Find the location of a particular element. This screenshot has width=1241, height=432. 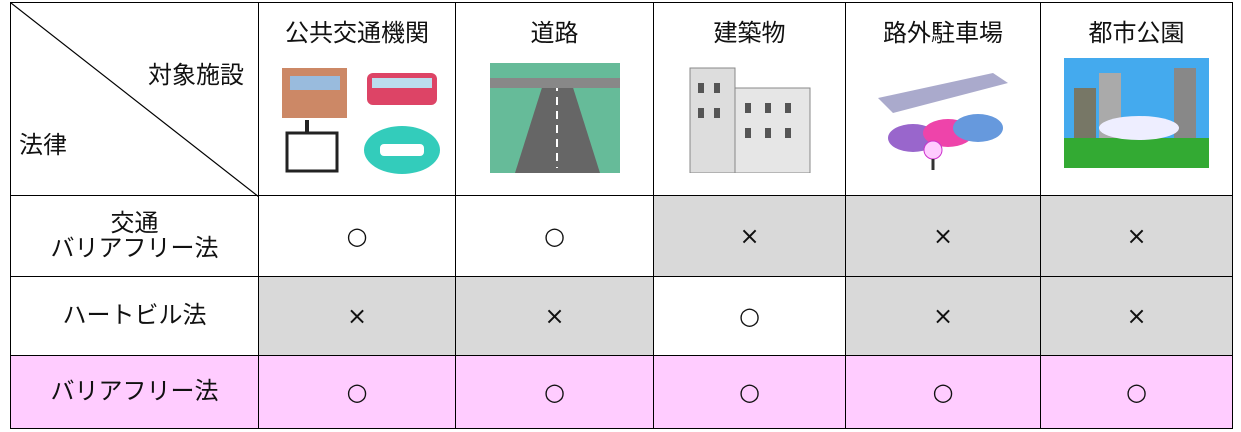

road-icon is located at coordinates (554, 118).